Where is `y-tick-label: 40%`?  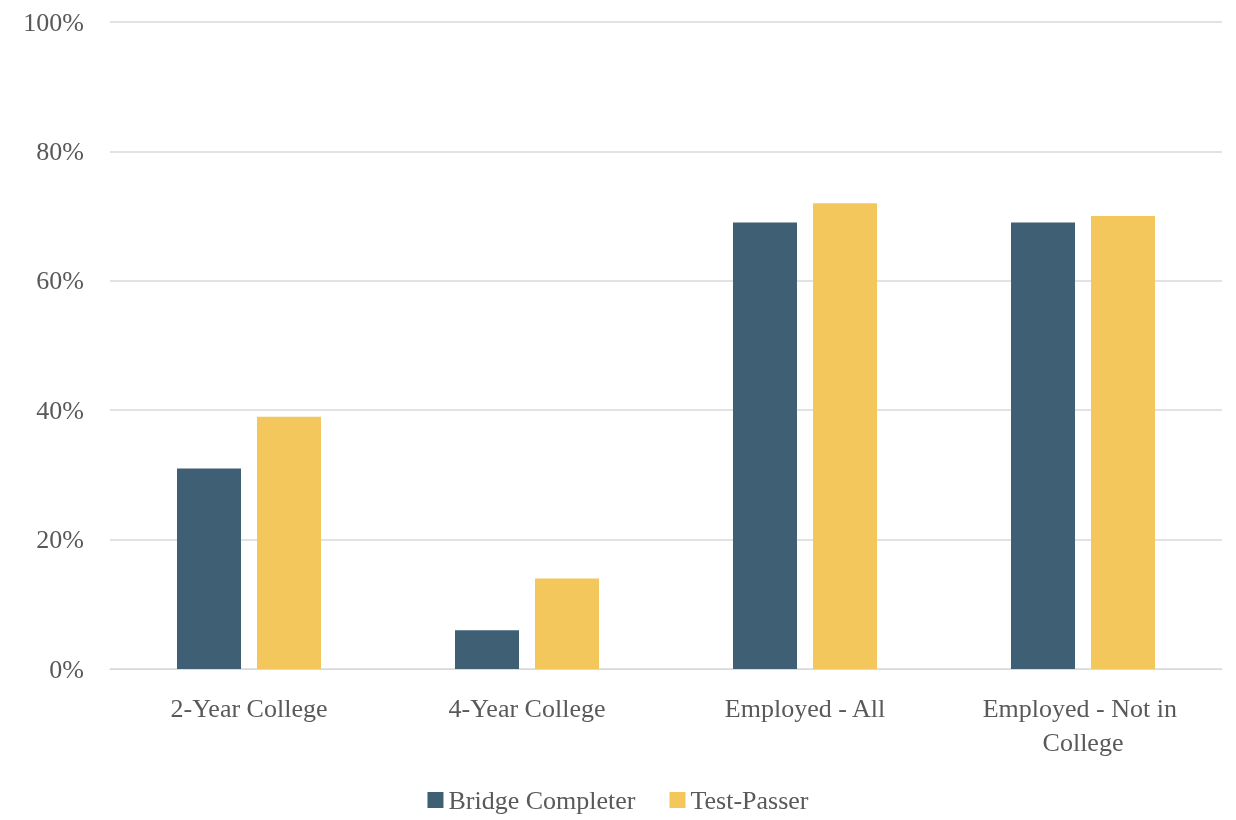
y-tick-label: 40% is located at coordinates (60, 410).